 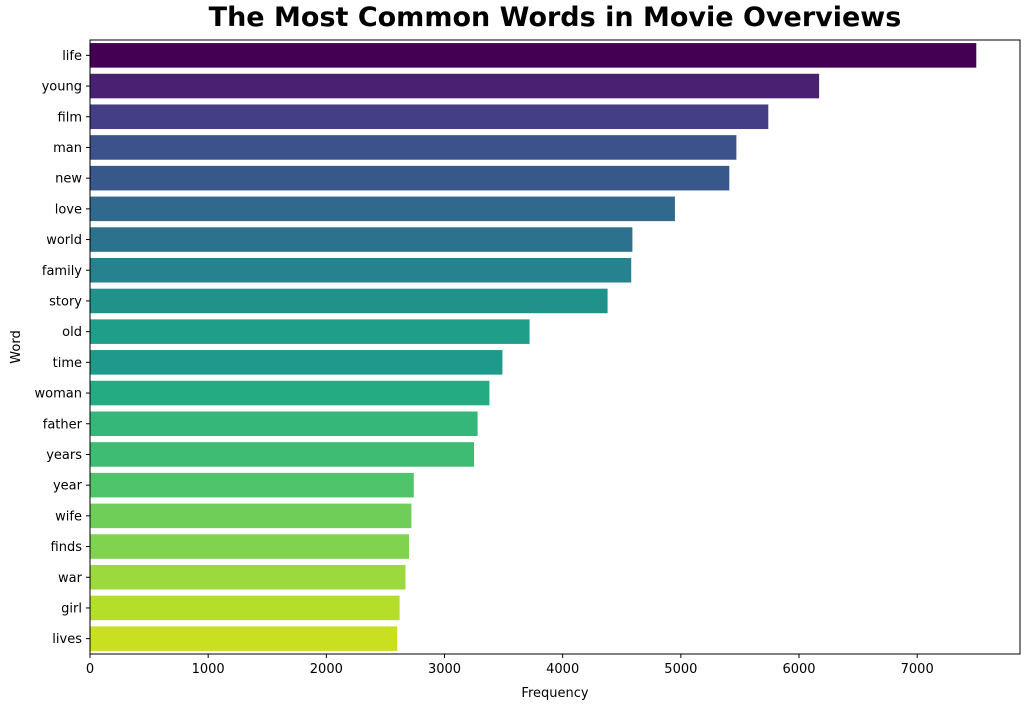 What do you see at coordinates (65, 301) in the screenshot?
I see `y-tick-label: story` at bounding box center [65, 301].